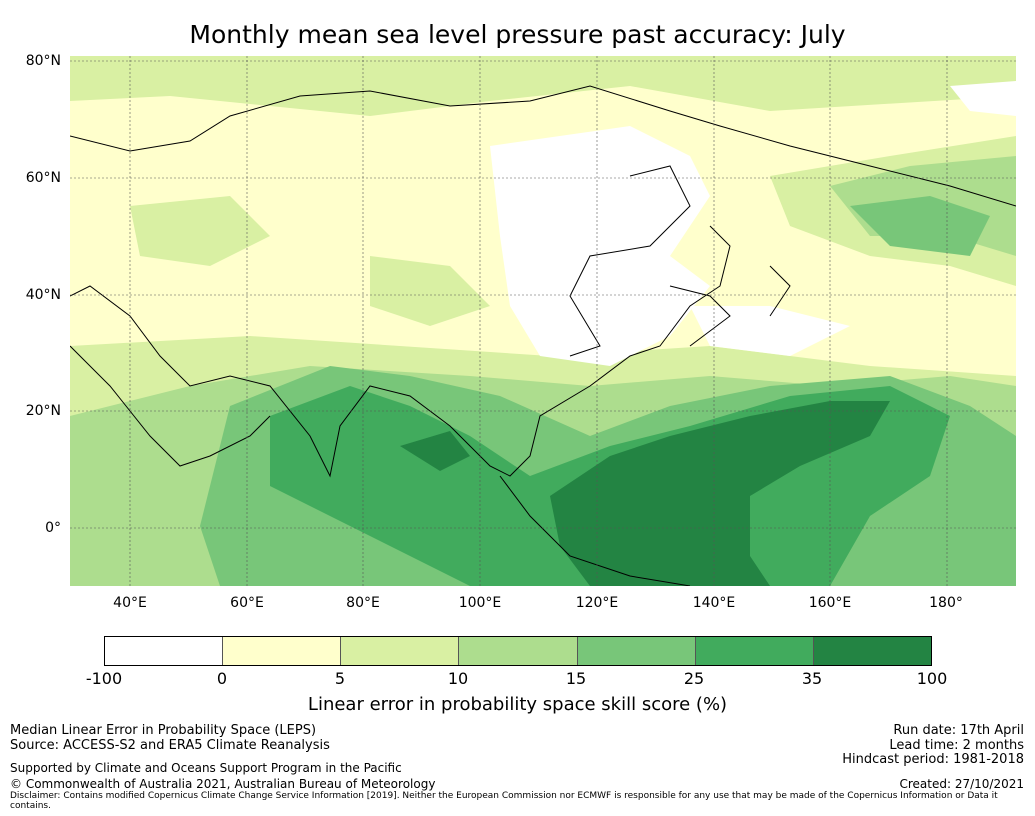 This screenshot has width=1035, height=816. Describe the element at coordinates (958, 730) in the screenshot. I see `footer-run-date: Run date: 17th April` at that location.